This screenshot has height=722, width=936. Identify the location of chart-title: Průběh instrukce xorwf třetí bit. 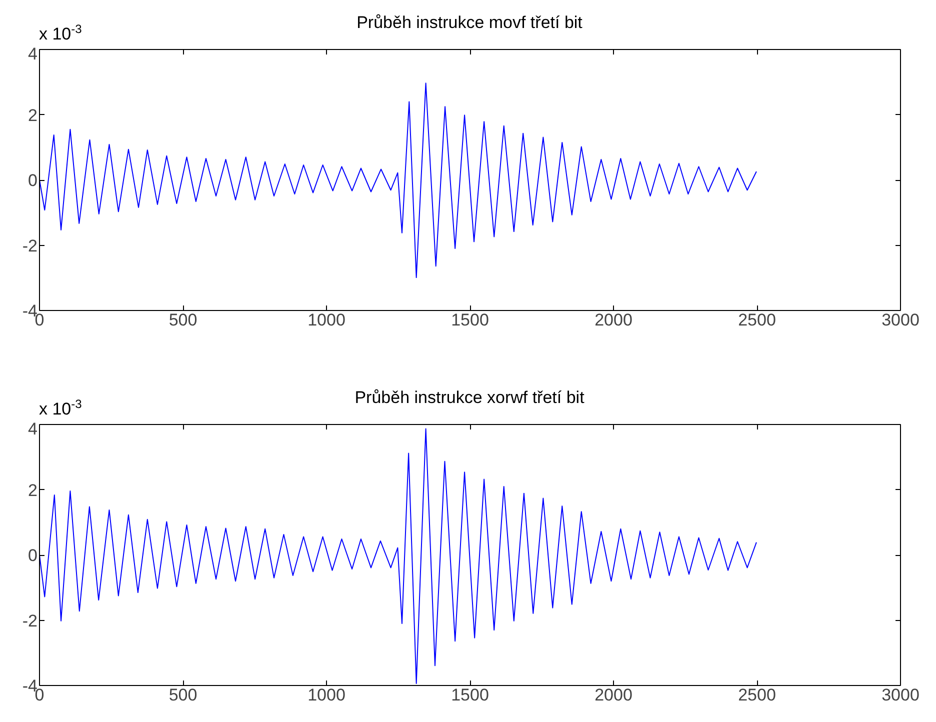
(469, 397).